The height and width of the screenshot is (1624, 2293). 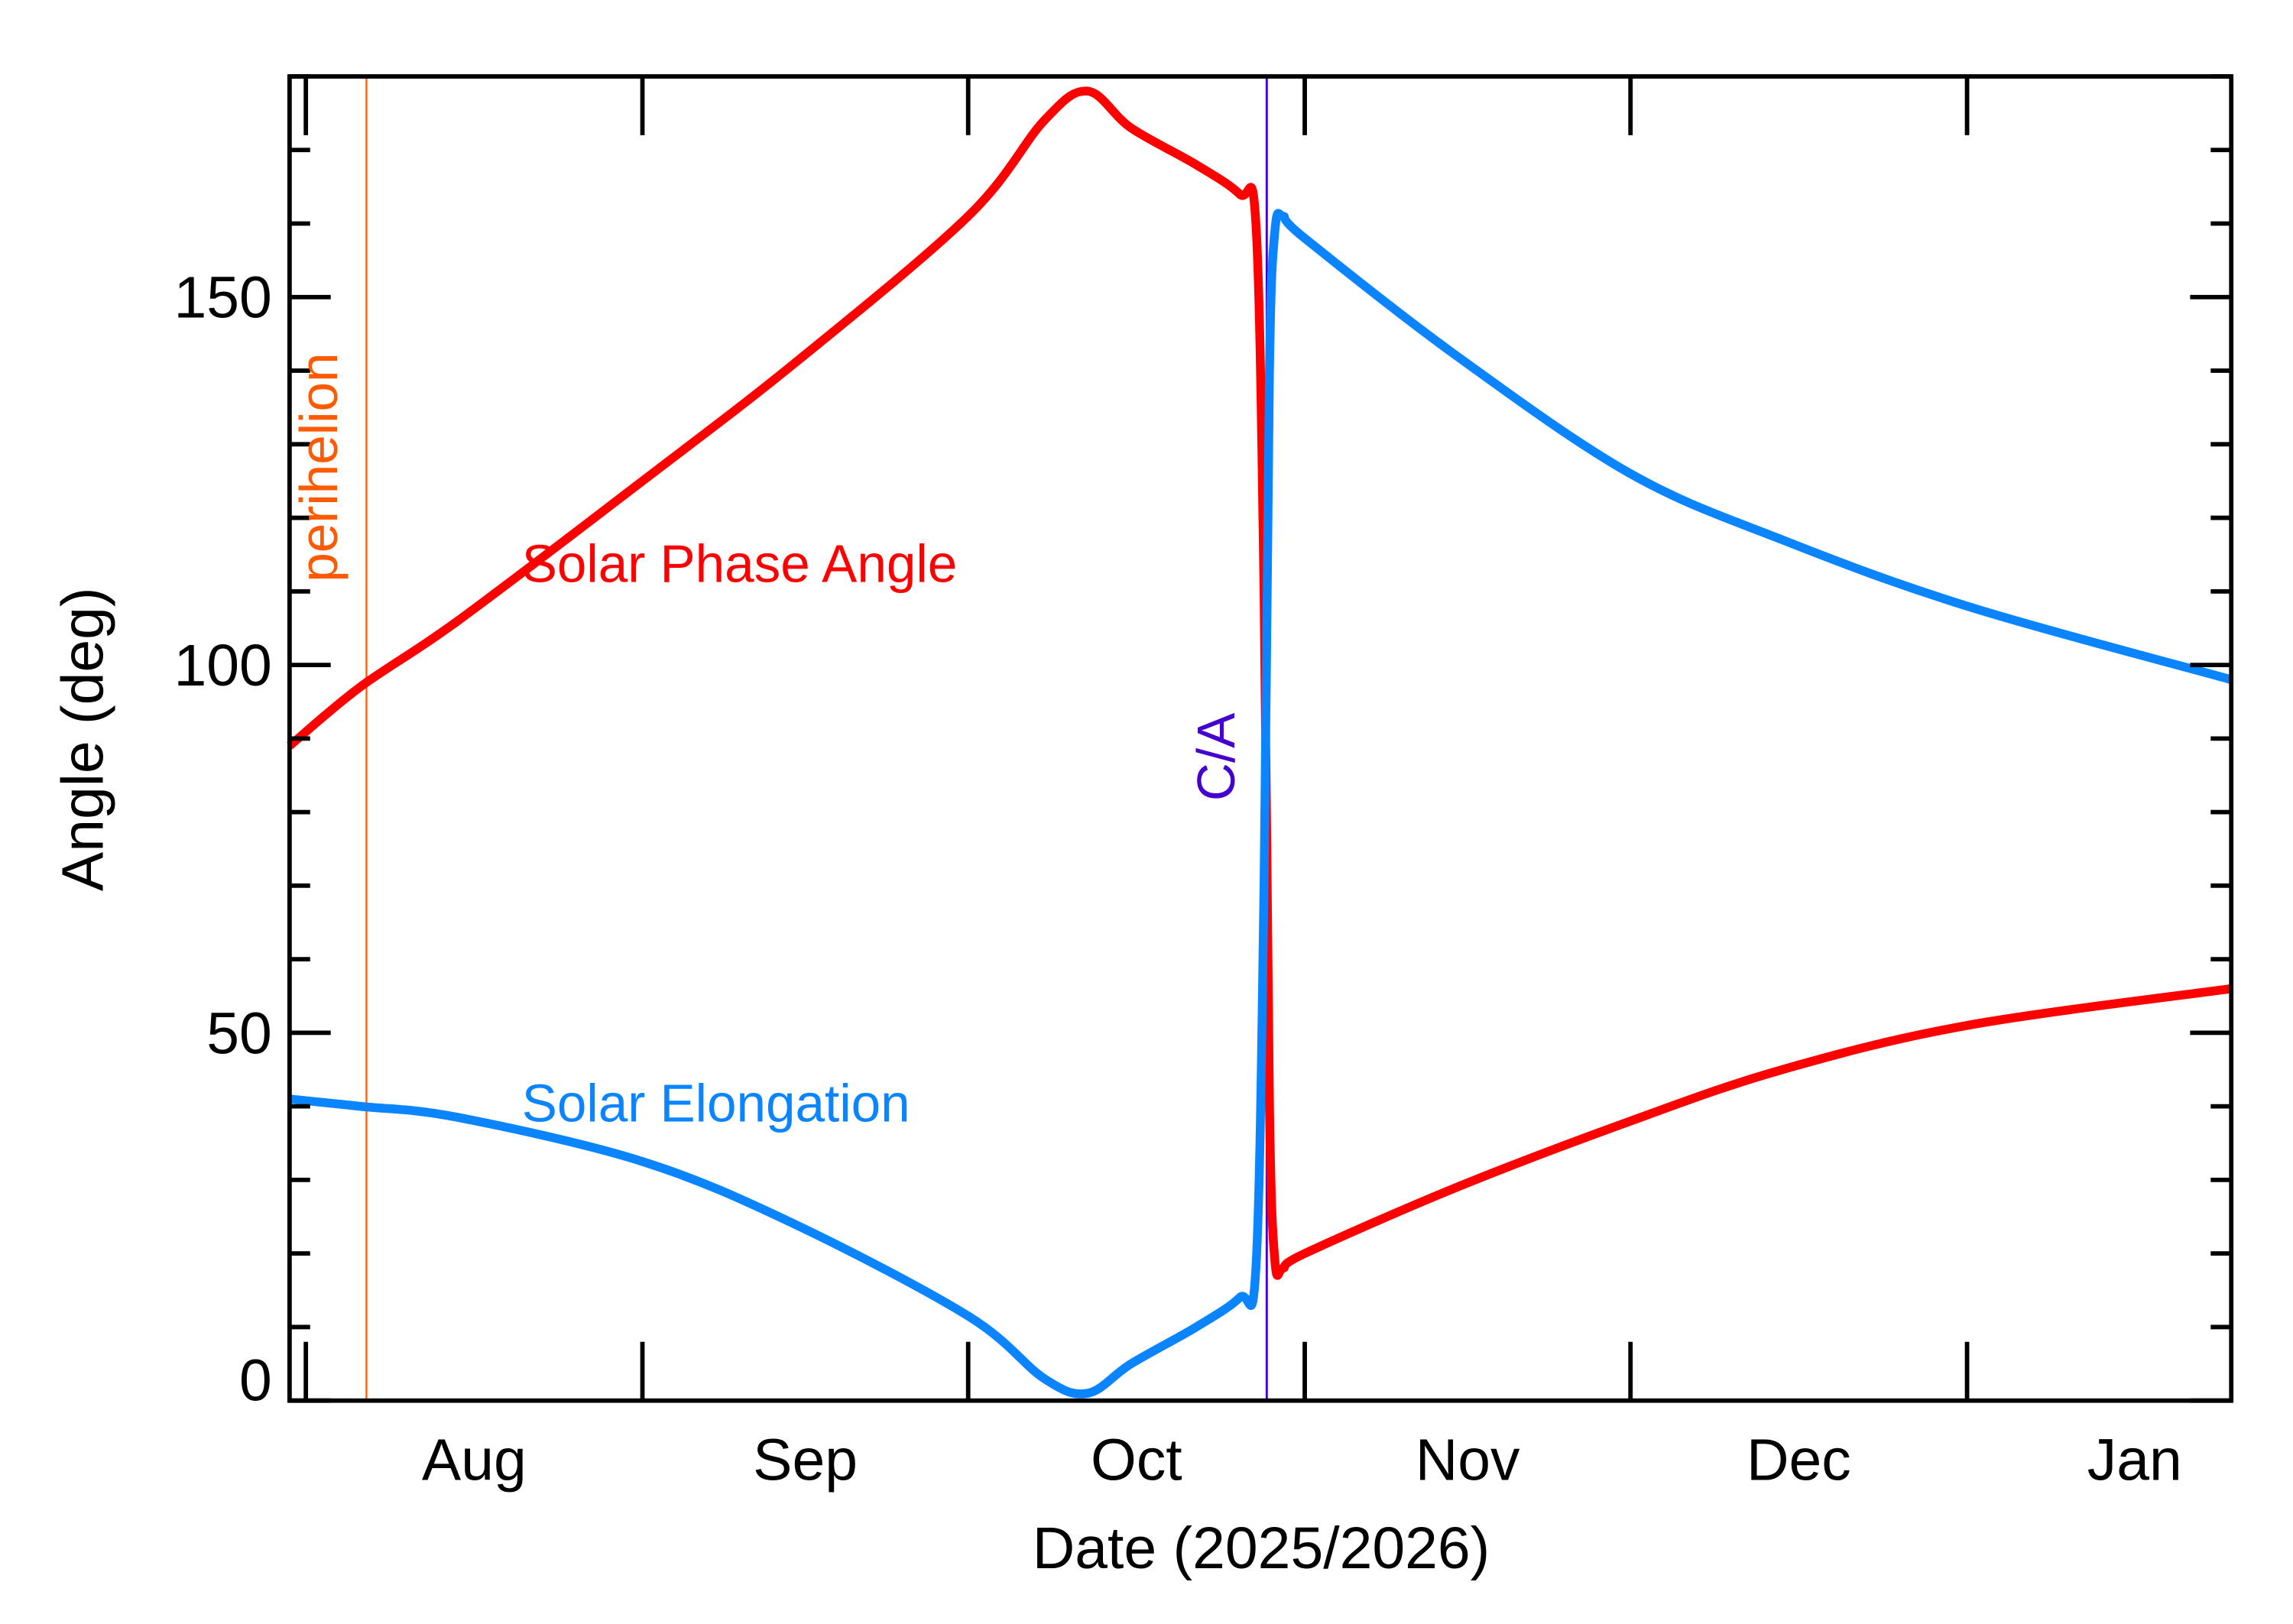 I want to click on y-tick-label: 50, so click(x=239, y=1033).